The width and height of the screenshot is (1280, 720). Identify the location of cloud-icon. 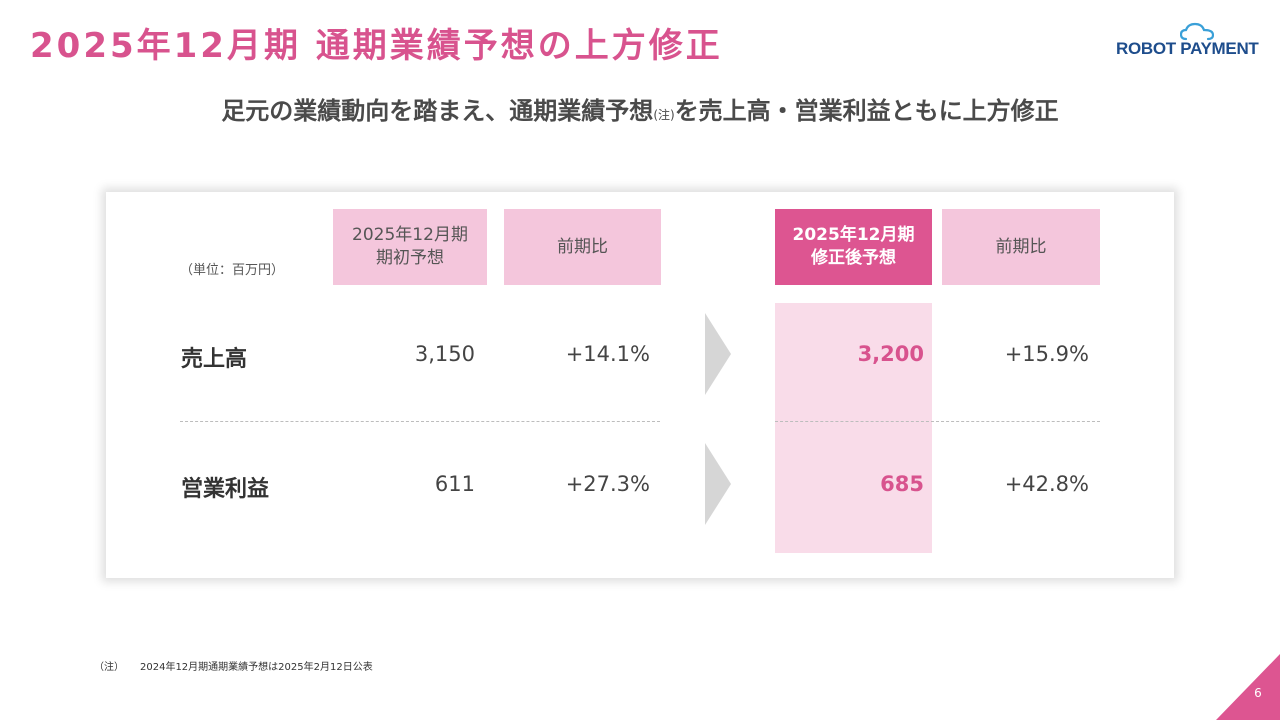
(1197, 31).